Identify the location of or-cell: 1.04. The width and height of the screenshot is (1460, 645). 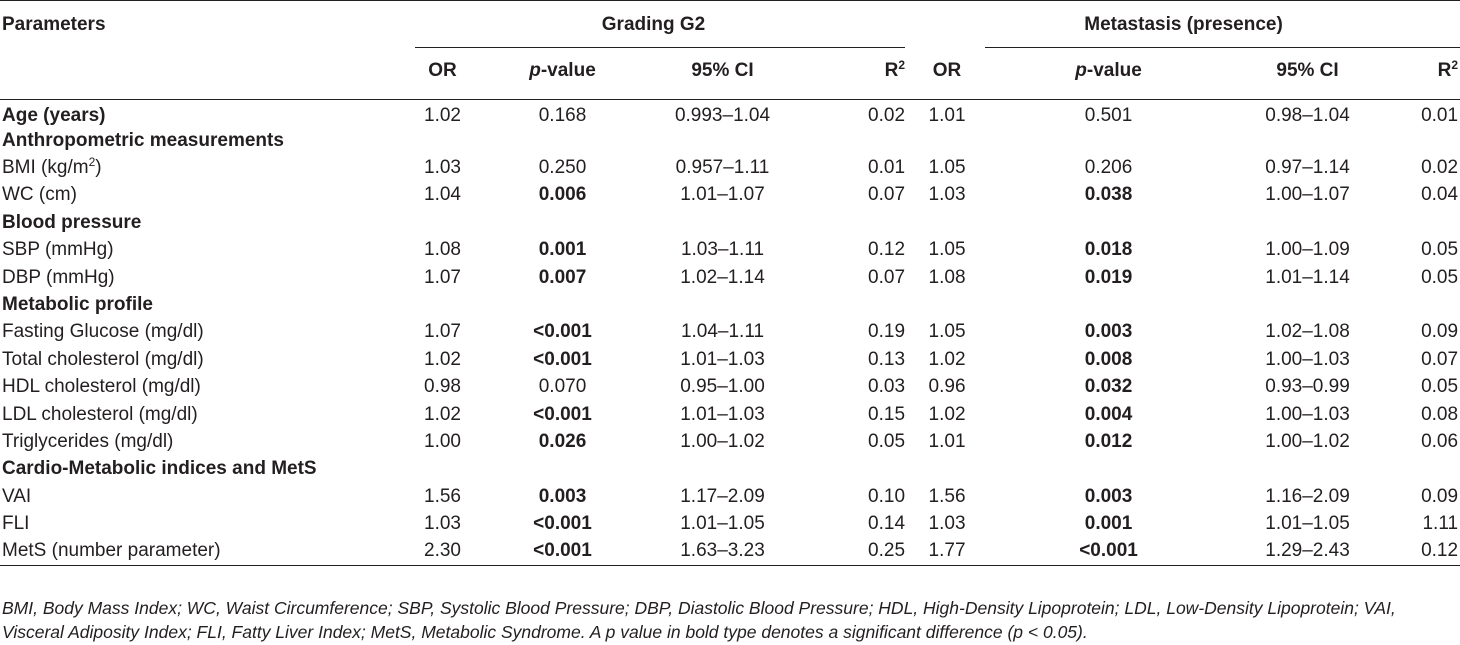
(442, 195).